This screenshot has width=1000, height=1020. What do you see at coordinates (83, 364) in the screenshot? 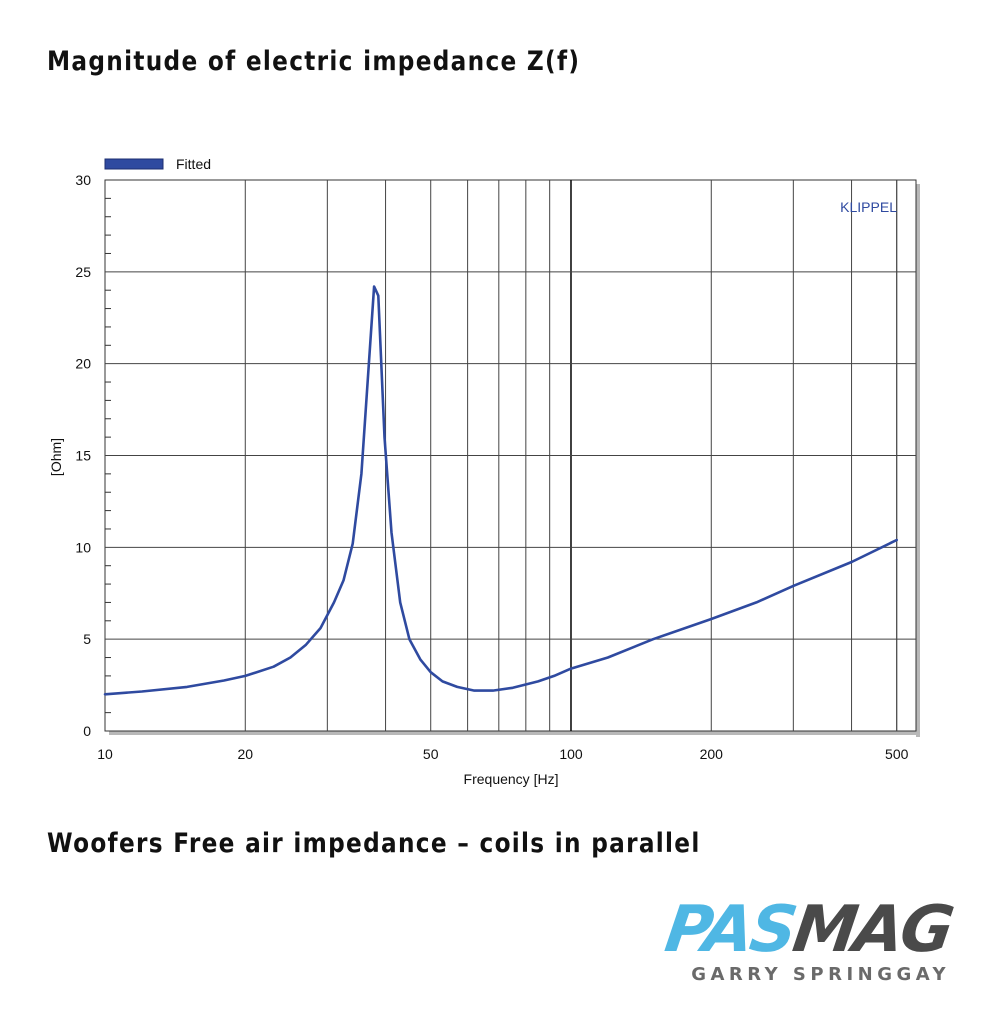
I see `y-tick-label-20: 20` at bounding box center [83, 364].